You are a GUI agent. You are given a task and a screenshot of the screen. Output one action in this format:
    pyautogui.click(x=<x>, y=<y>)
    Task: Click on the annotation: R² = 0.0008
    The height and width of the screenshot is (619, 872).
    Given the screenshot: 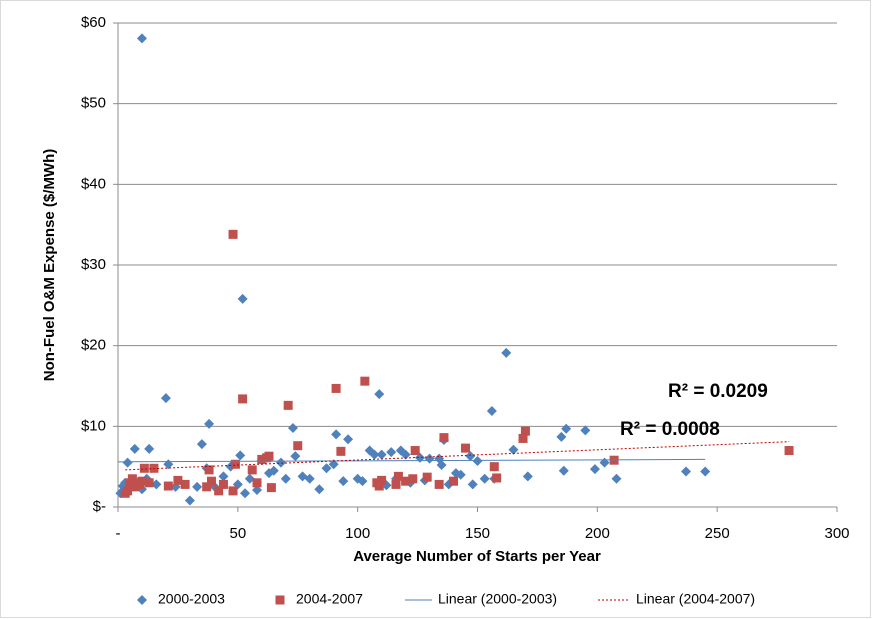 What is the action you would take?
    pyautogui.click(x=670, y=429)
    